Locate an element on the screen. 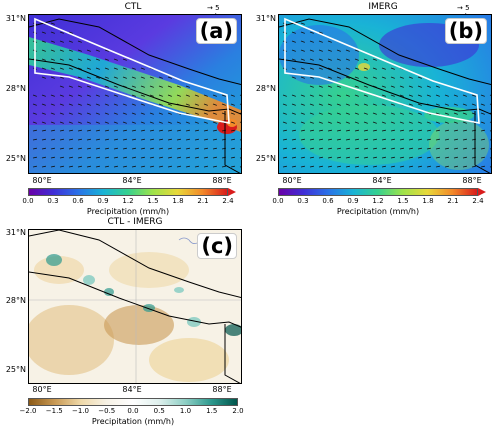 Image resolution: width=500 pixels, height=429 pixels. colorbar-tick: 1.5 is located at coordinates (403, 201).